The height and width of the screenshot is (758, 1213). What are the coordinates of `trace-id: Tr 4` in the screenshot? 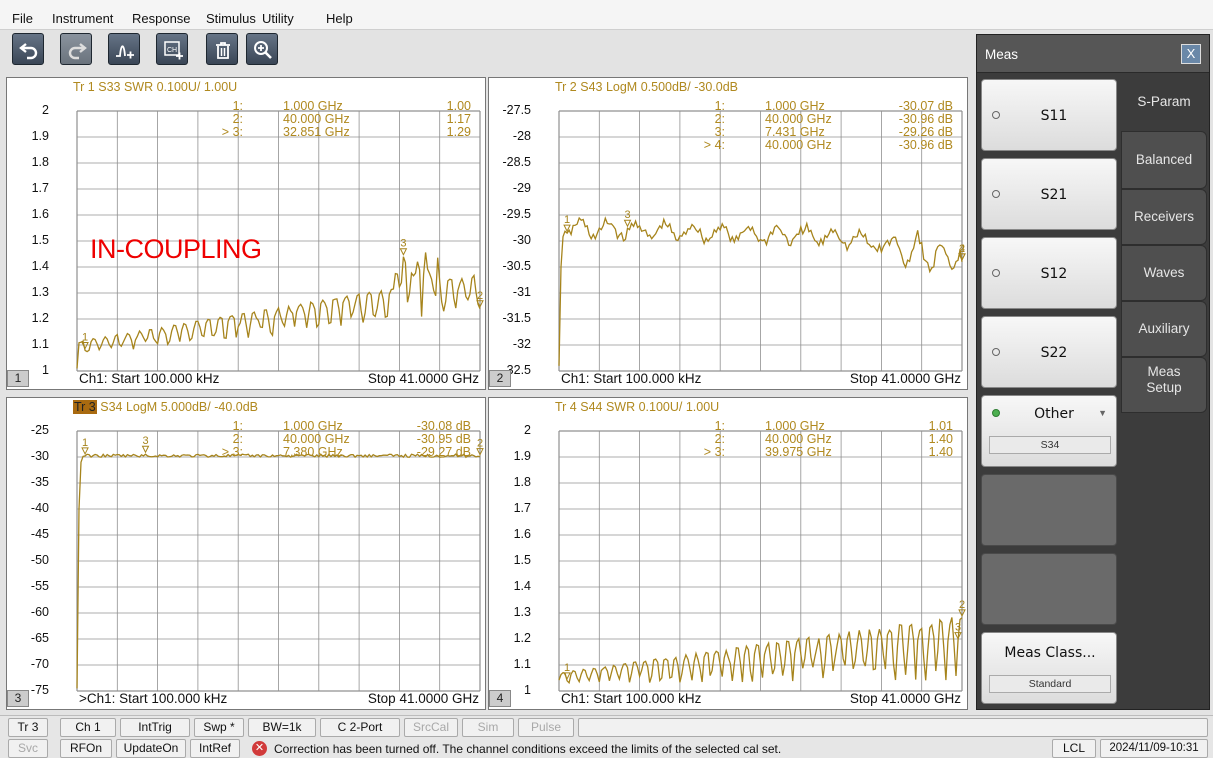 It's located at (566, 407).